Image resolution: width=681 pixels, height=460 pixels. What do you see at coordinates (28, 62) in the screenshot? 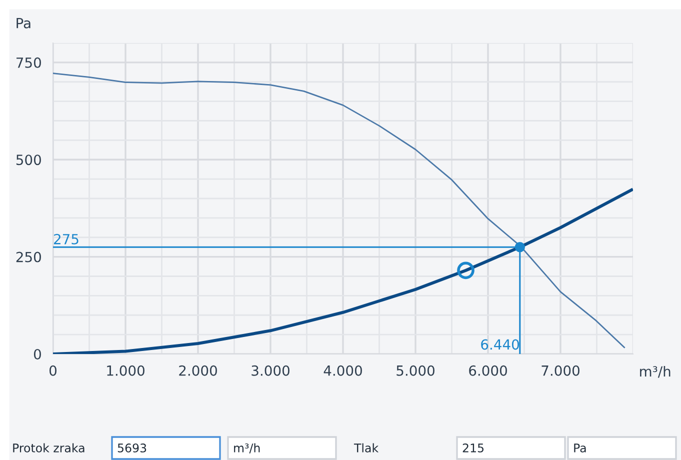
I see `y-tick-label: 750` at bounding box center [28, 62].